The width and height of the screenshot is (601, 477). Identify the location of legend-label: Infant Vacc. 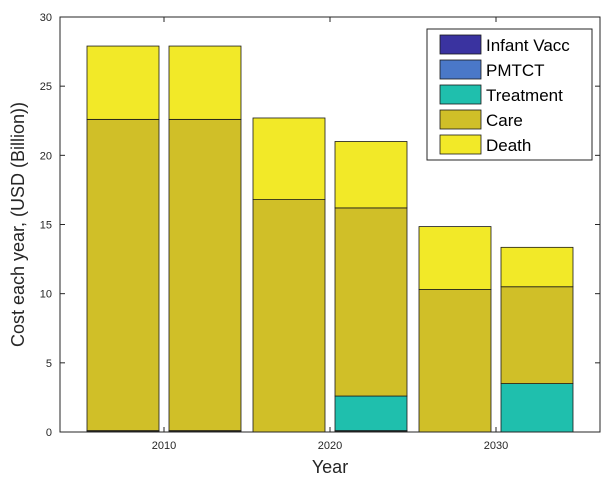
(528, 45).